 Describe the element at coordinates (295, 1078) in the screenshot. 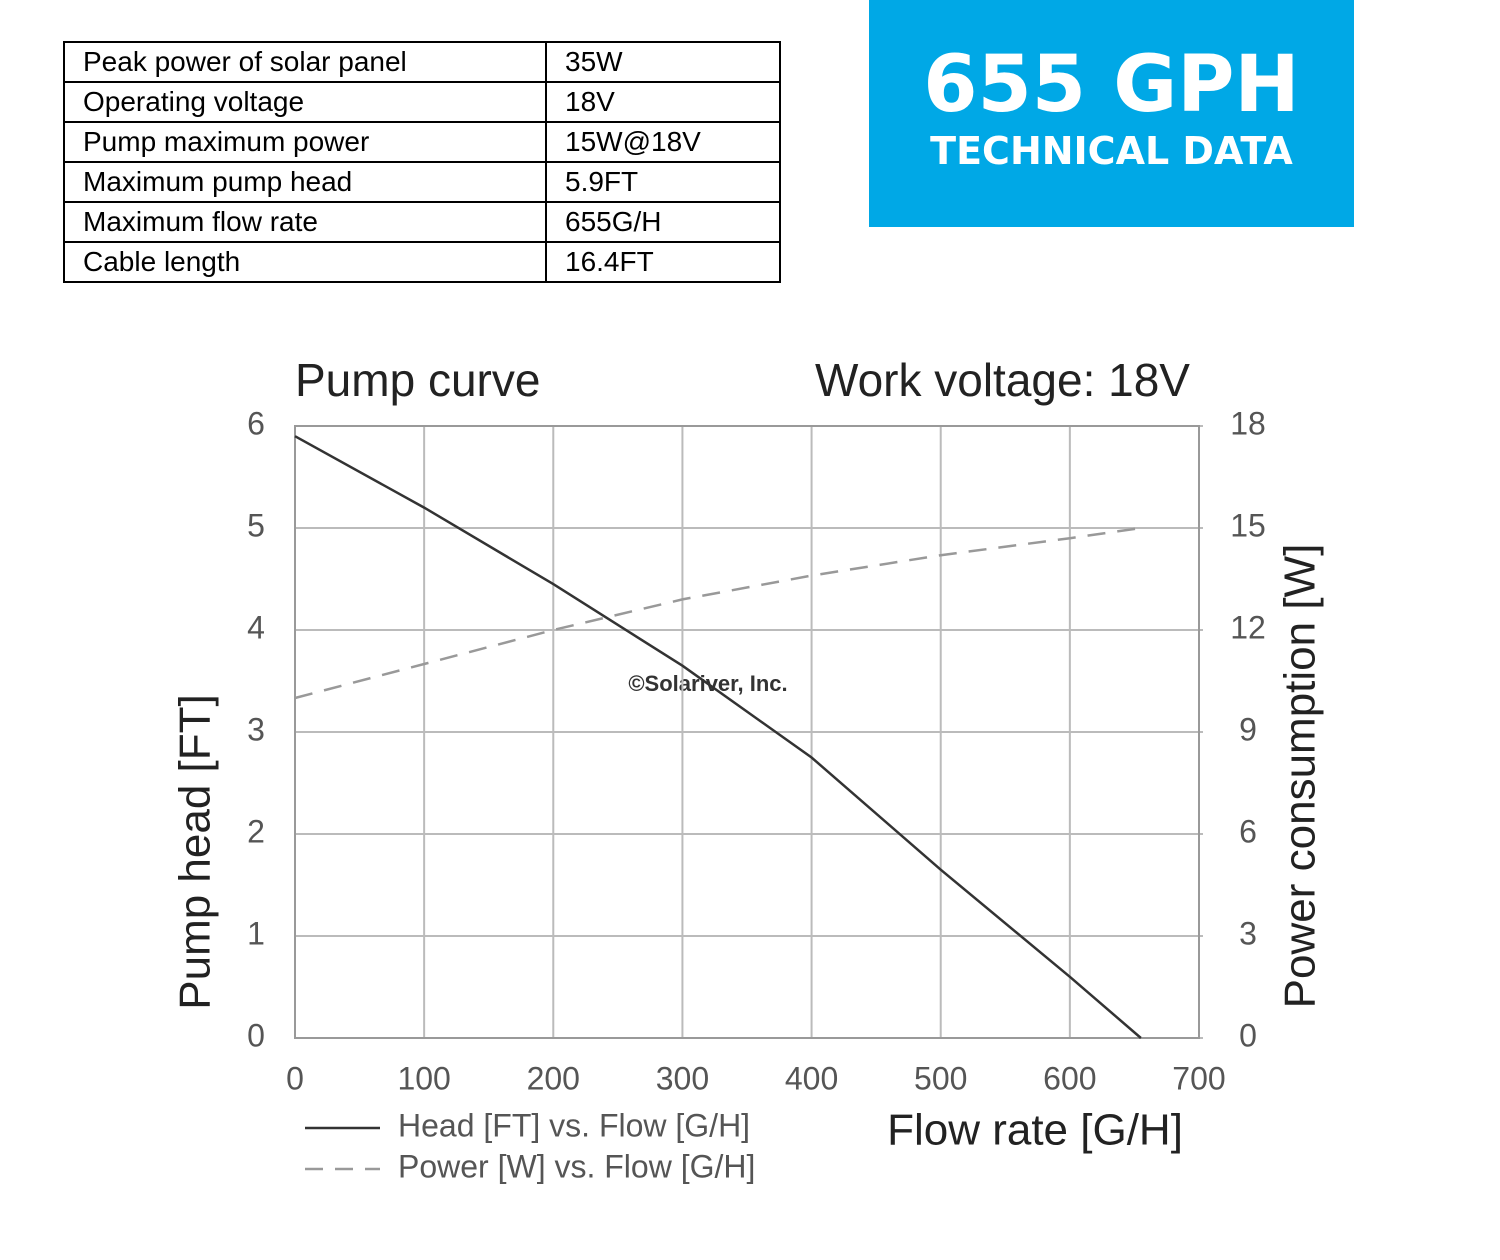

I see `x-tick-label: 0` at that location.